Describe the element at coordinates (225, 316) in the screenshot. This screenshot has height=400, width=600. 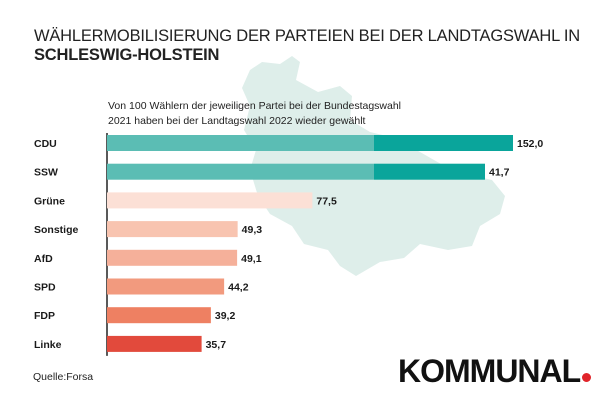
I see `value-label: 39,2` at that location.